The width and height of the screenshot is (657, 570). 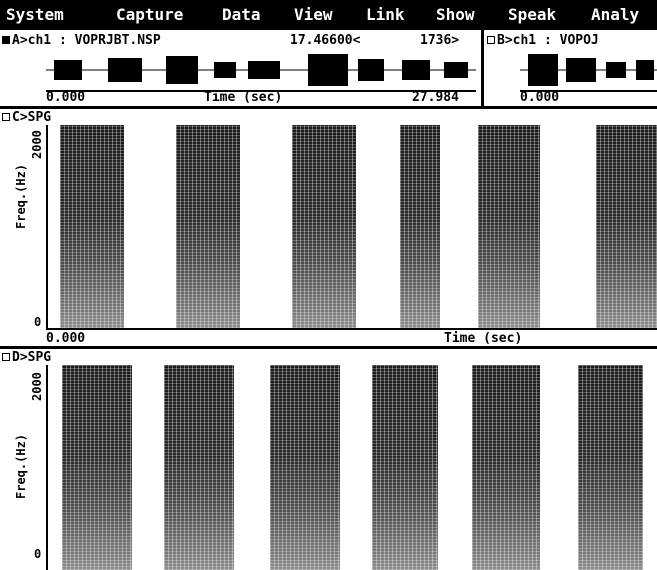 I want to click on menu-link: Link, so click(x=385, y=14).